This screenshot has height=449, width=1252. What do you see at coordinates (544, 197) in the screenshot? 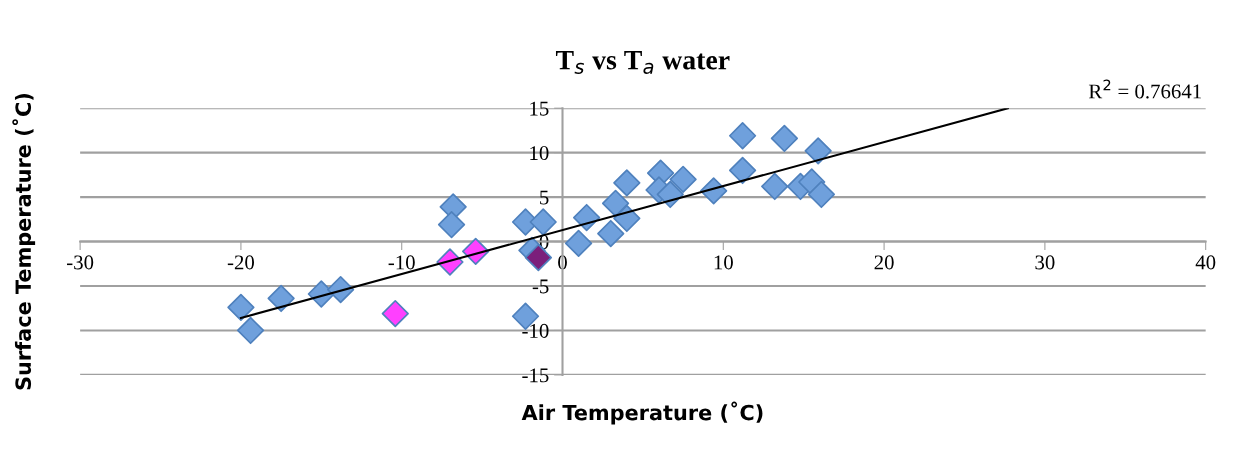
I see `y-tick-label: 5` at bounding box center [544, 197].